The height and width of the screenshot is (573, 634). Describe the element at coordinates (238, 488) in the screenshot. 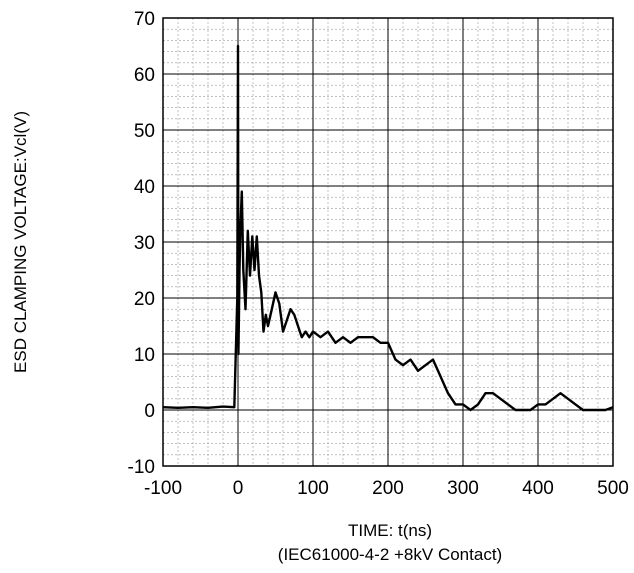

I see `x-tick-label: 0` at that location.